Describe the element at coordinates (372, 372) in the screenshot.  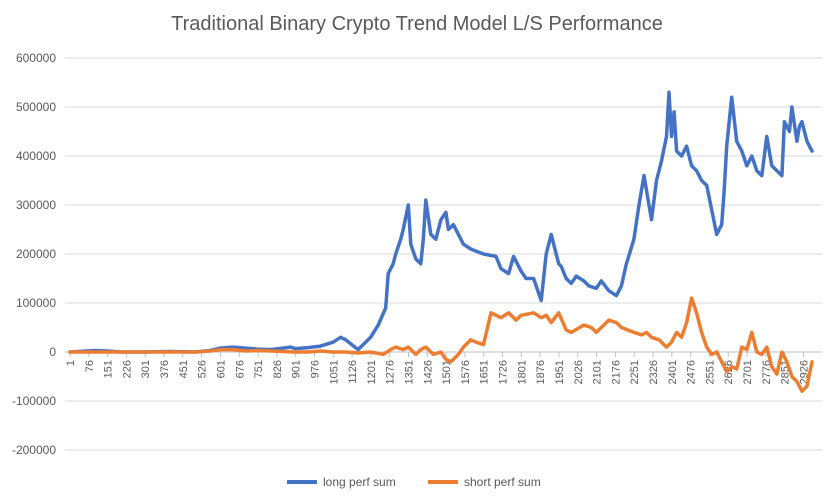
I see `x-tick-label: 1201` at that location.